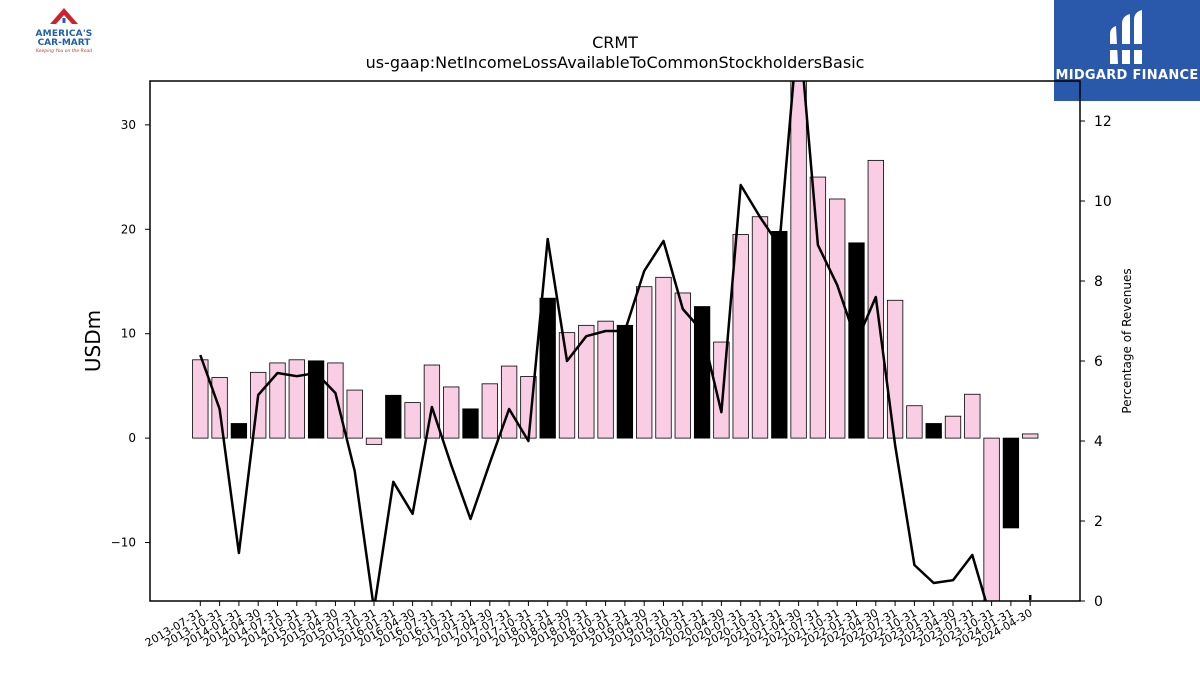  What do you see at coordinates (1103, 202) in the screenshot?
I see `y2-tick-label: 10` at bounding box center [1103, 202].